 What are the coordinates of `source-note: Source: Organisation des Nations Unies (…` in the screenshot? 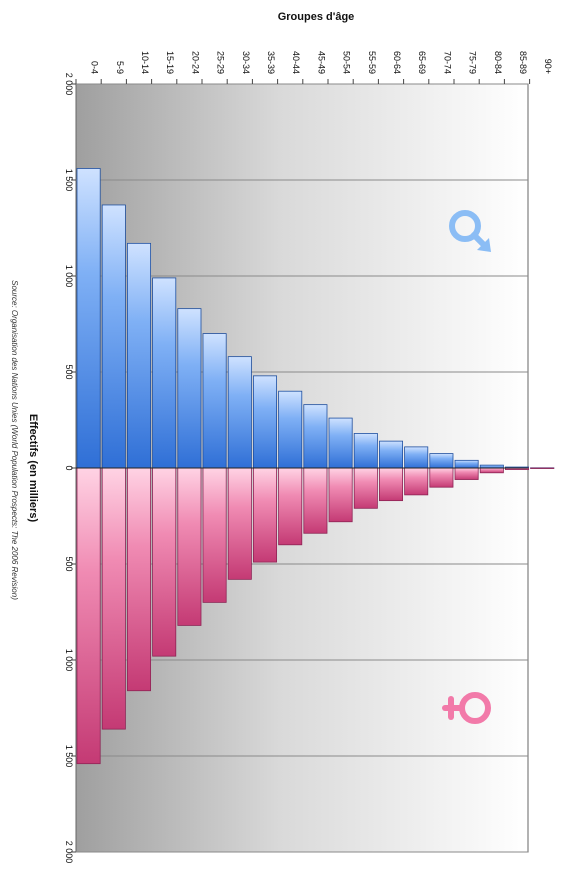 It's located at (14, 440).